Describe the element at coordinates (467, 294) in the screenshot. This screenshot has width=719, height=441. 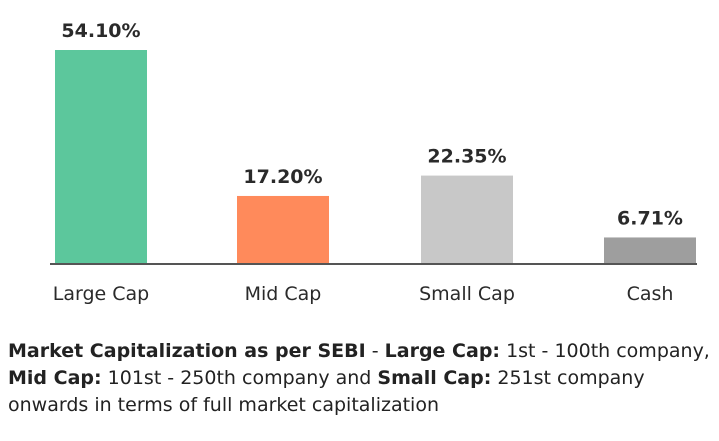
I see `tick-label-small-cap: Small Cap` at that location.